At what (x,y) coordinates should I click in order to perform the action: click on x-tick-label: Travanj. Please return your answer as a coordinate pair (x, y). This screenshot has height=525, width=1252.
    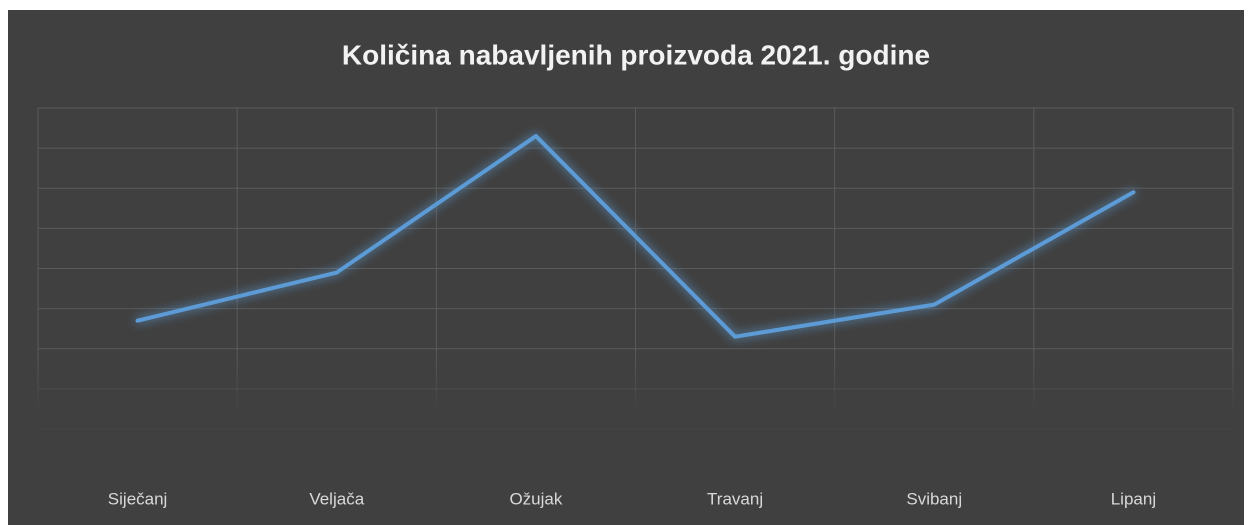
    Looking at the image, I should click on (735, 498).